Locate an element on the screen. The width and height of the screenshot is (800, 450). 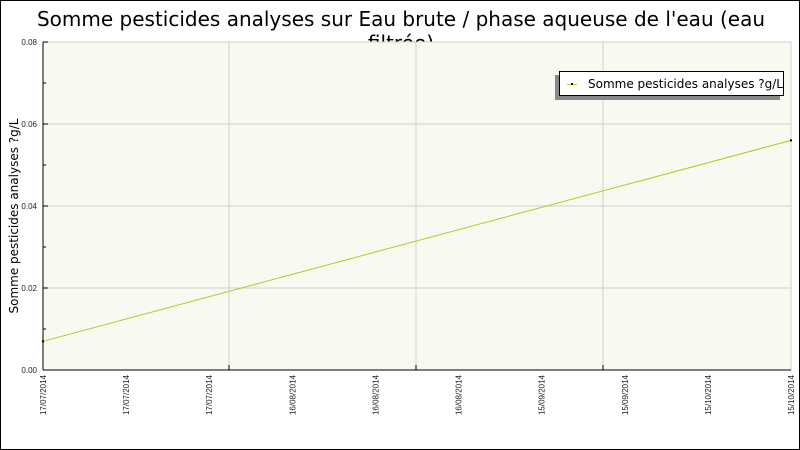
y-tick-label: 0.08 is located at coordinates (29, 42).